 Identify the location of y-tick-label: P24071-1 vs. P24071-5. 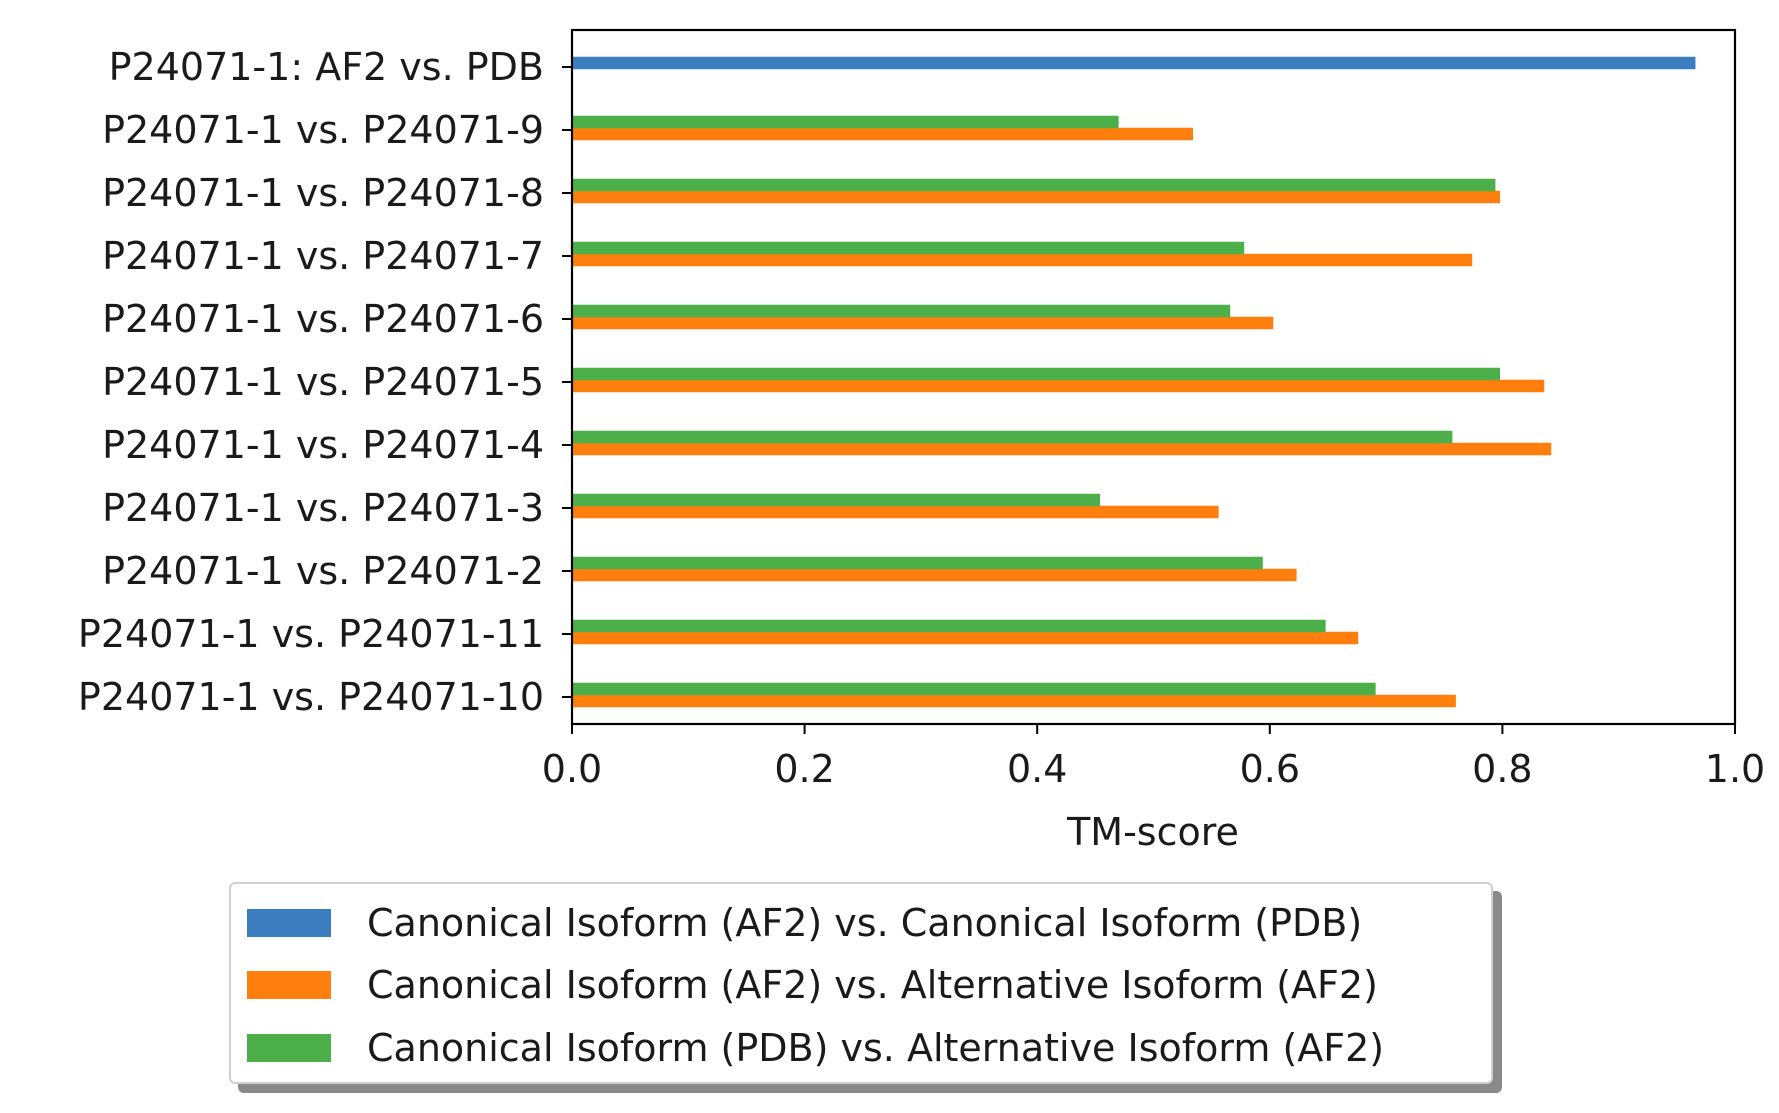
(323, 382).